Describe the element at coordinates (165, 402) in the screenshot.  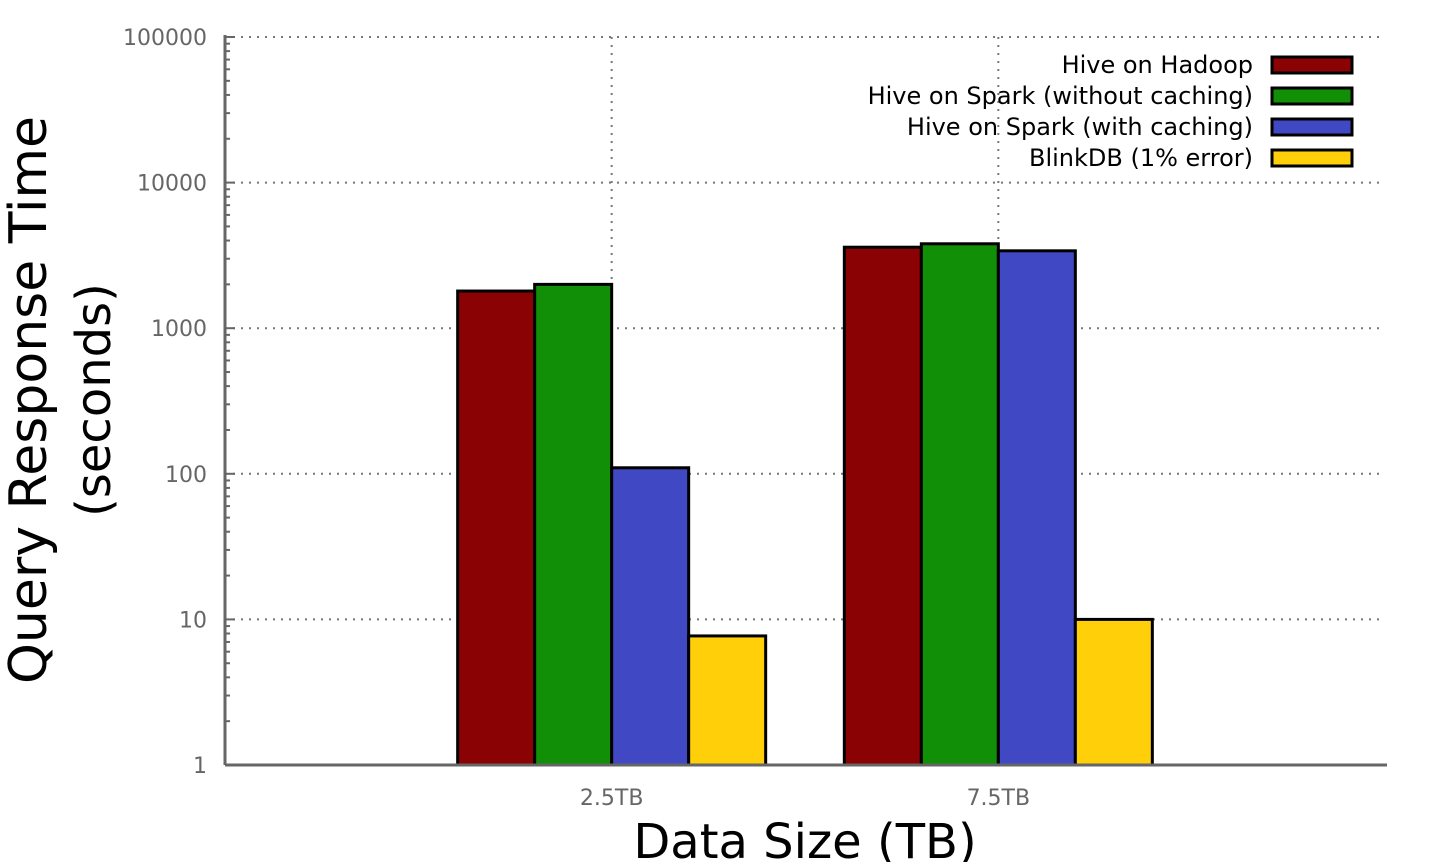
I see `y-tick-labels: 1 10 100 1000 10000 100000` at that location.